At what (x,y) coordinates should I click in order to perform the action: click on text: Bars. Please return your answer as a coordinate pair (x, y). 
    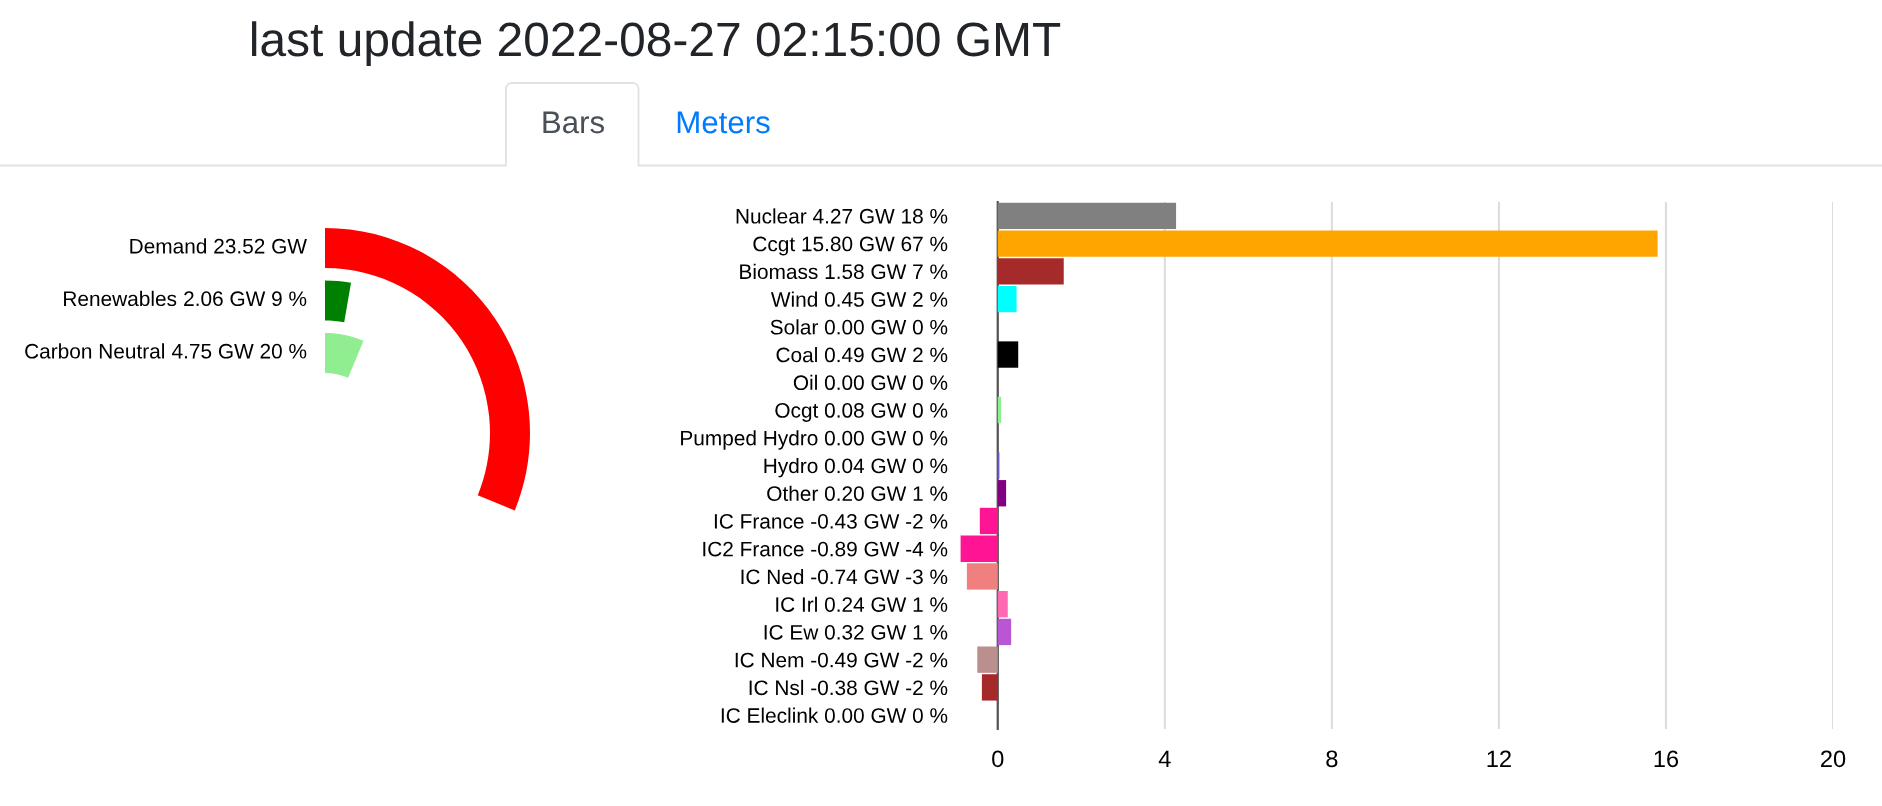
    Looking at the image, I should click on (573, 122).